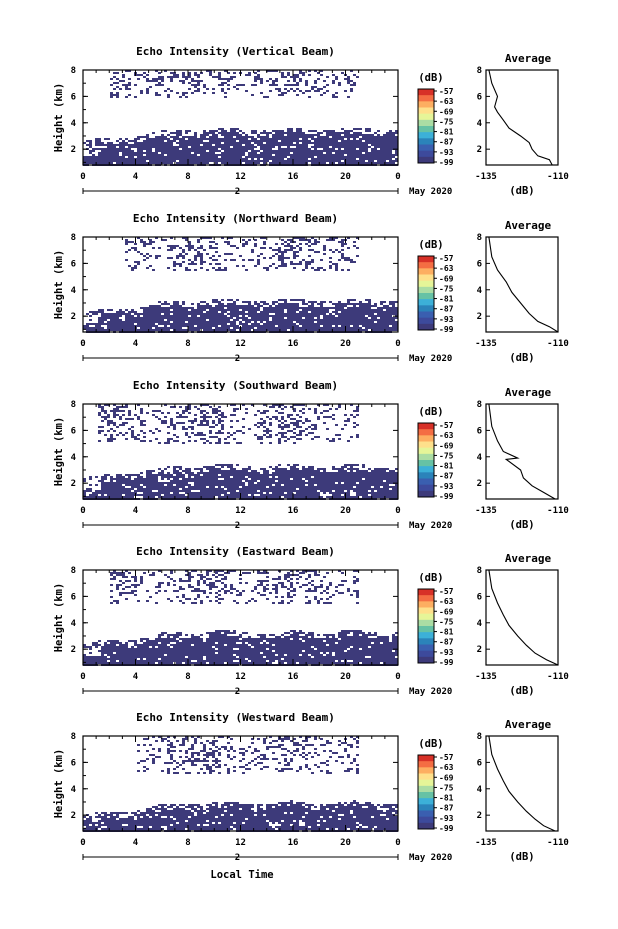 The height and width of the screenshot is (929, 618). Describe the element at coordinates (293, 511) in the screenshot. I see `x-tick-label: 16` at that location.